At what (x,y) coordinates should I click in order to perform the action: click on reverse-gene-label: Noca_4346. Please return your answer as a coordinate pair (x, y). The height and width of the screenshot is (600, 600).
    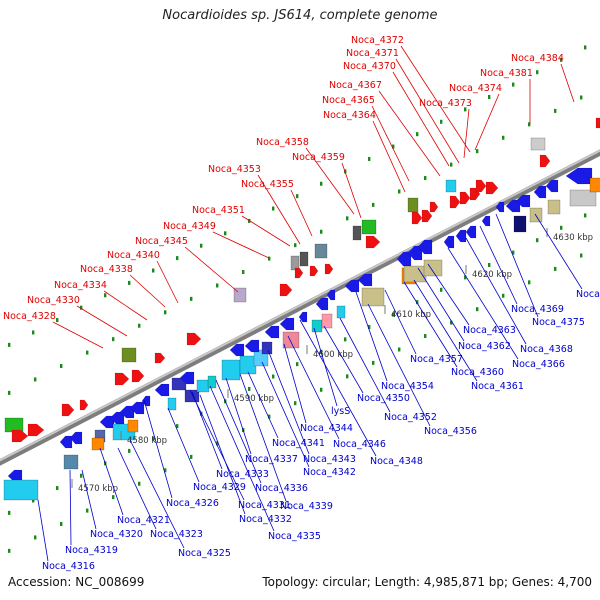
    Looking at the image, I should click on (359, 444).